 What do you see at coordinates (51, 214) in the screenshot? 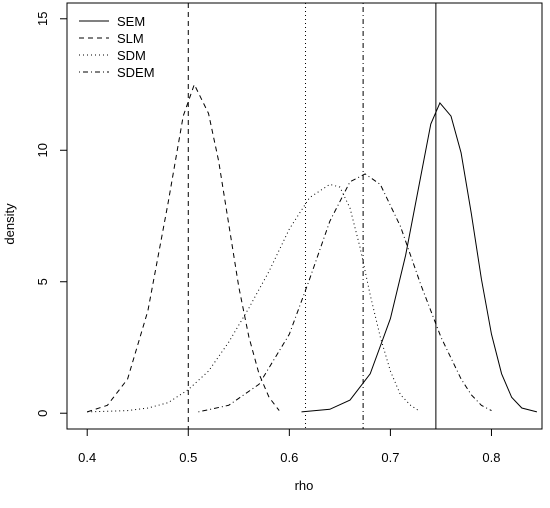
I see `y-axis: 0 5 10 15` at bounding box center [51, 214].